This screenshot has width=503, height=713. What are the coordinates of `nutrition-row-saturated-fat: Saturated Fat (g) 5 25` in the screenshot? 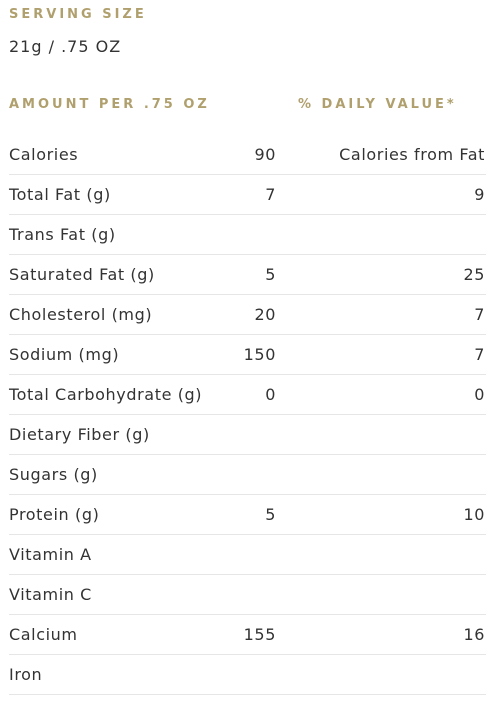 It's located at (247, 275).